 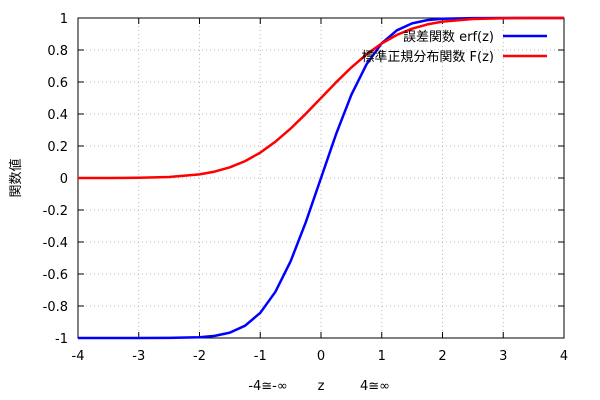 What do you see at coordinates (448, 37) in the screenshot?
I see `legend-label-1: 誤差関数 erf(z)` at bounding box center [448, 37].